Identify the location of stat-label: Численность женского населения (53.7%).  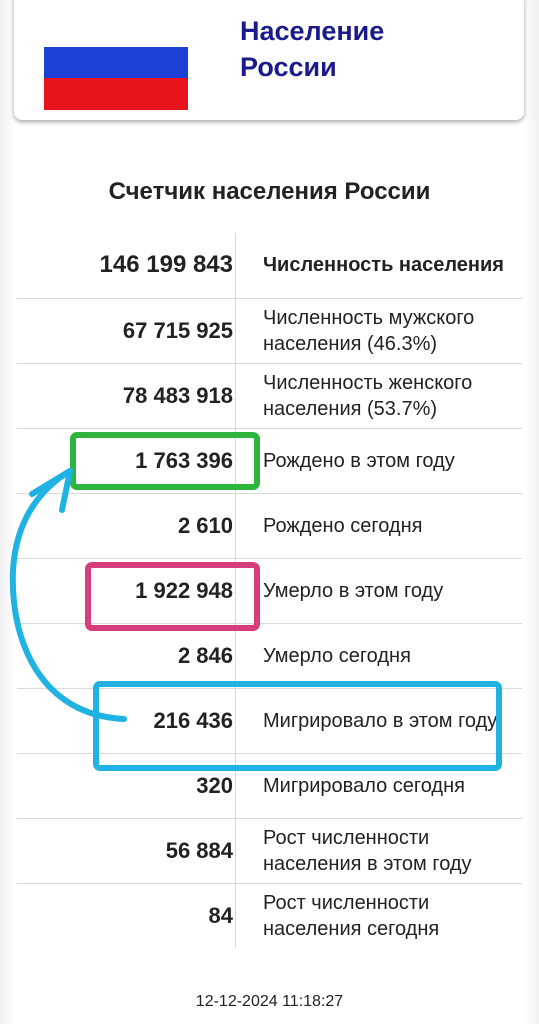
(368, 395).